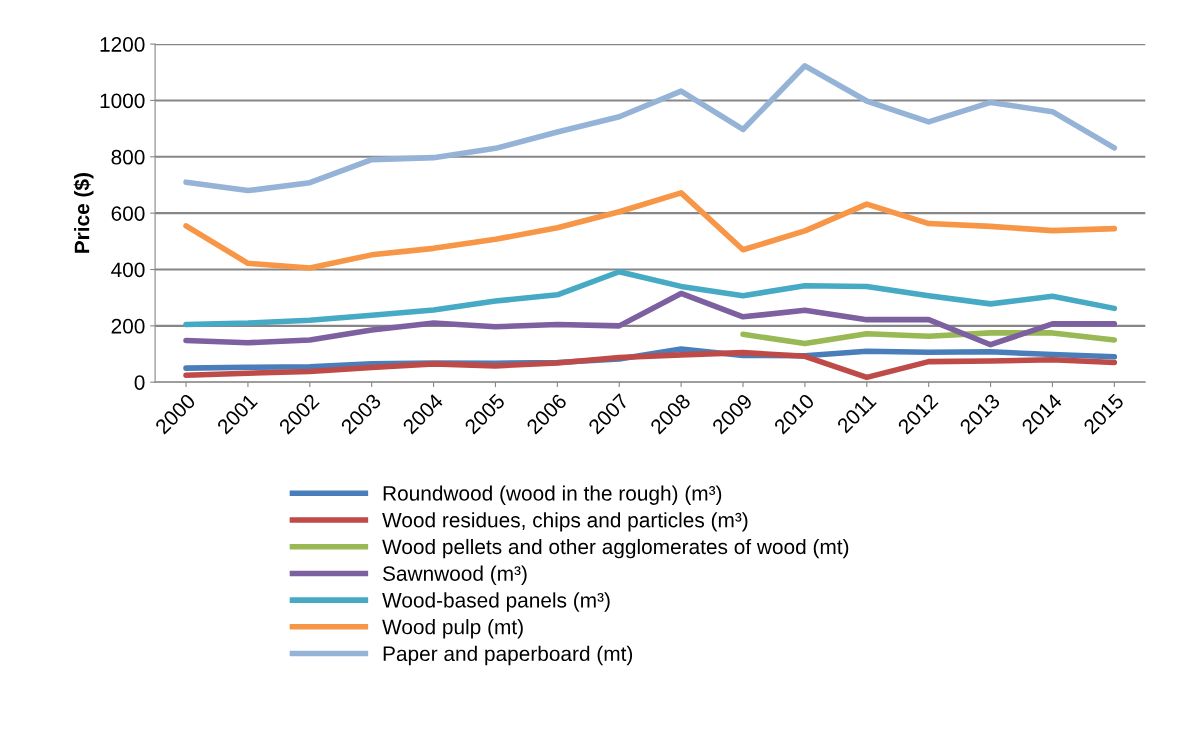  I want to click on y-tick-label: 400, so click(128, 270).